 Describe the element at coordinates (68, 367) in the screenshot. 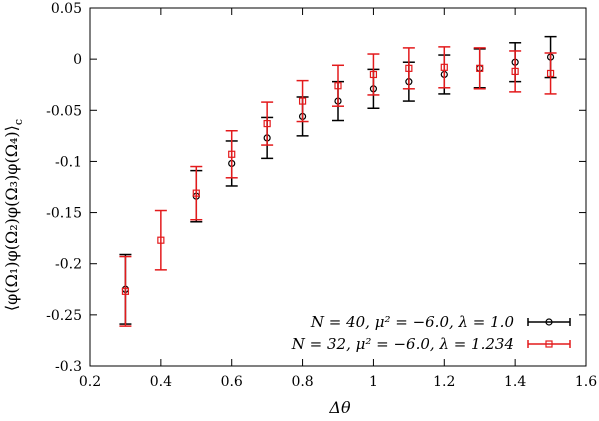

I see `y-tick-label: -0.3` at that location.